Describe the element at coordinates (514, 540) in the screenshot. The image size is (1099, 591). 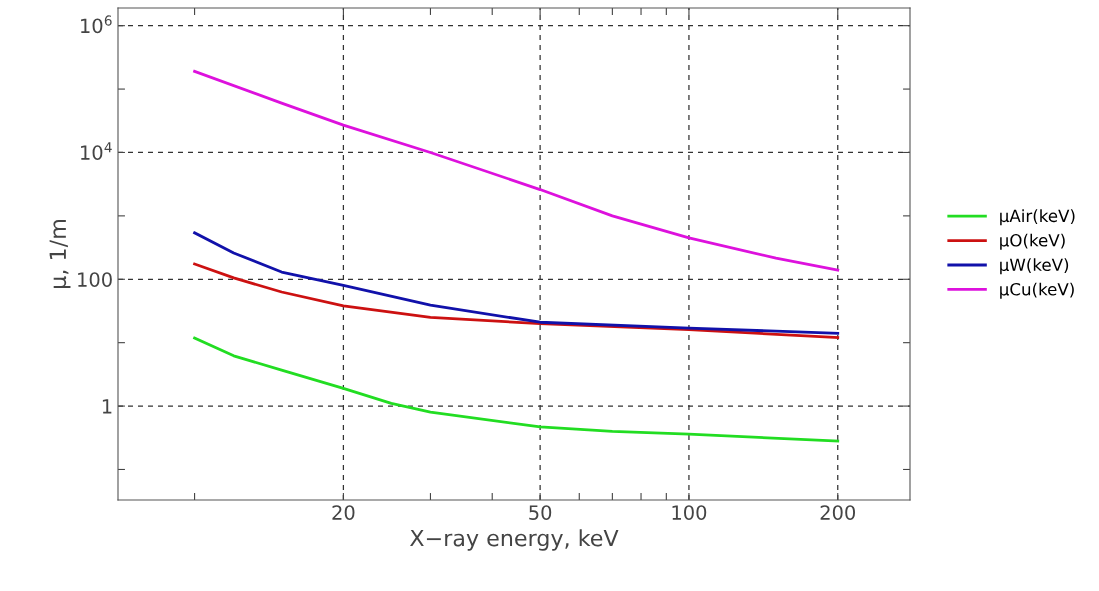
I see `x-axis-title: X−ray energy, keV` at that location.